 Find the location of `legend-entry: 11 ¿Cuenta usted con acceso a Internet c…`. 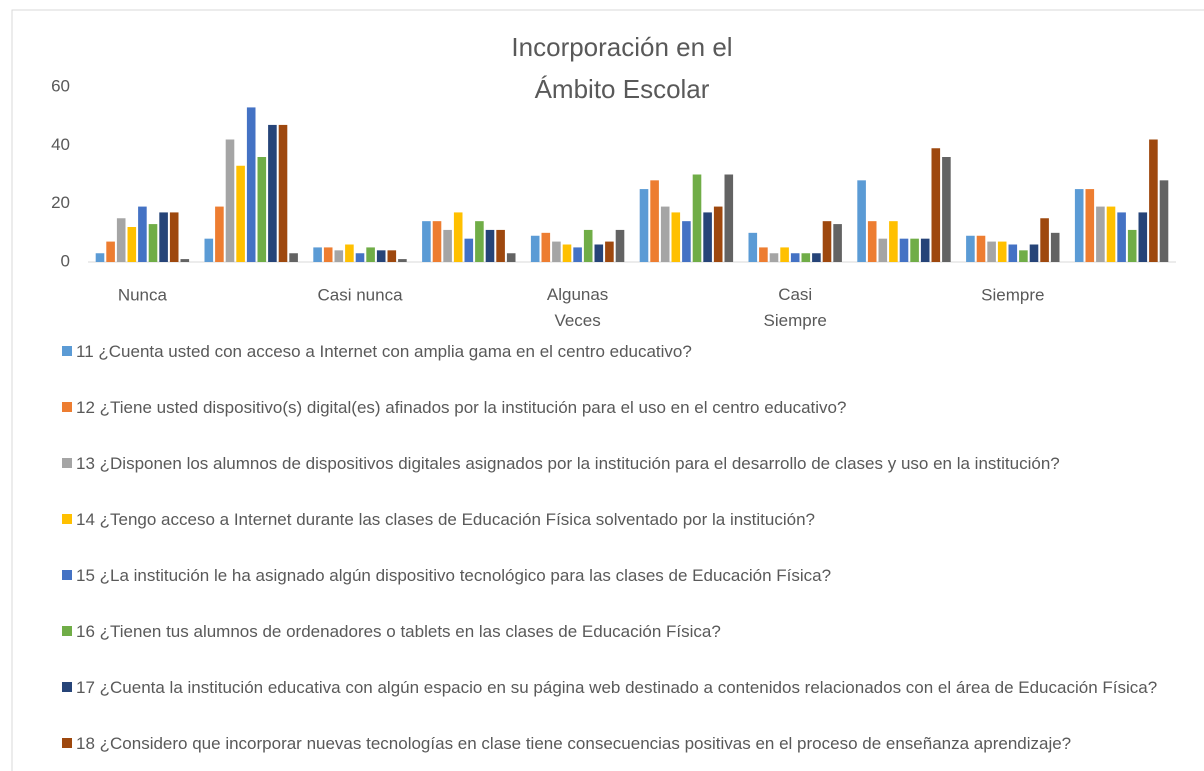

legend-entry: 11 ¿Cuenta usted con acceso a Internet c… is located at coordinates (629, 351).